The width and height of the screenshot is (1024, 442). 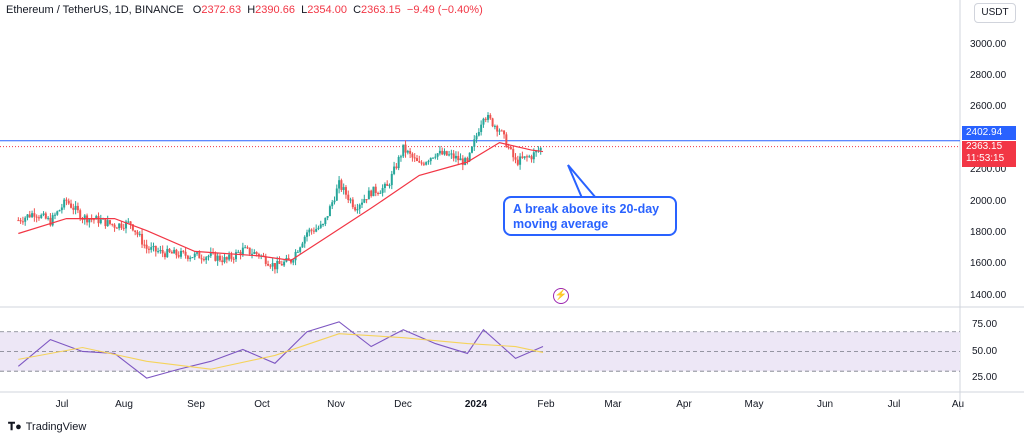 What do you see at coordinates (275, 10) in the screenshot?
I see `high-value: 2390.66` at bounding box center [275, 10].